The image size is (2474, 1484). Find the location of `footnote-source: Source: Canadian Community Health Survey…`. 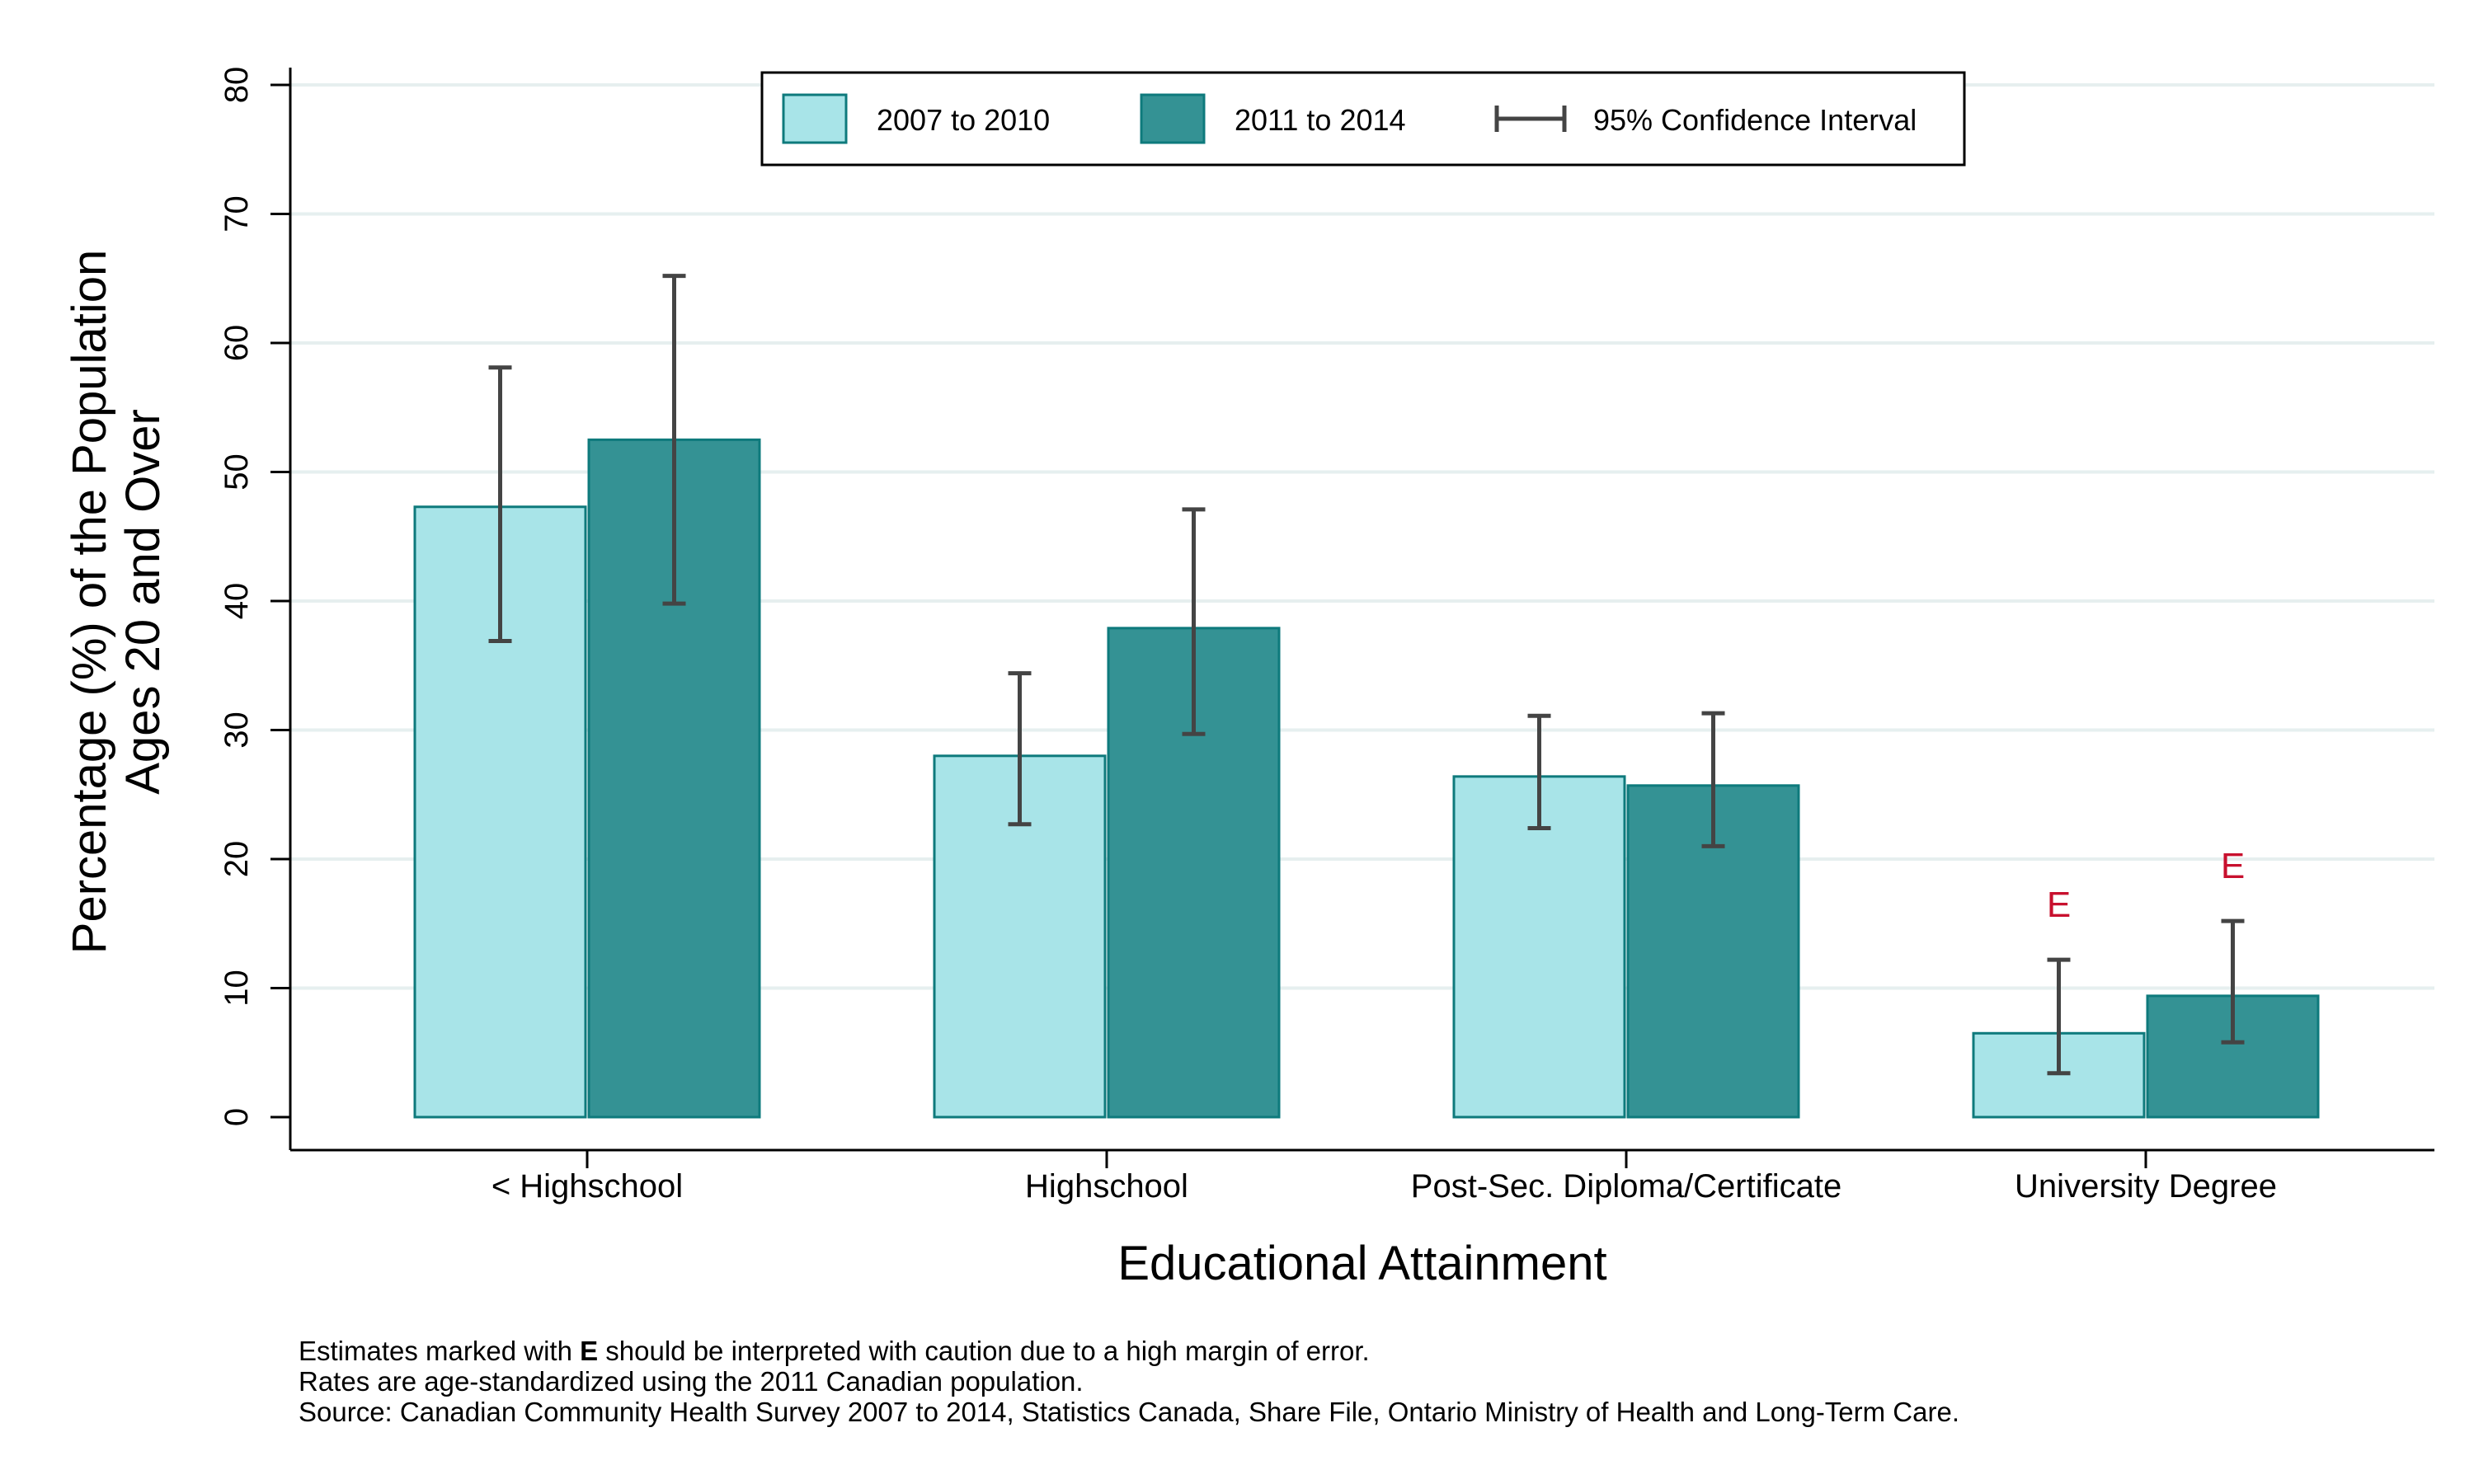

footnote-source: Source: Canadian Community Health Survey… is located at coordinates (1129, 1412).